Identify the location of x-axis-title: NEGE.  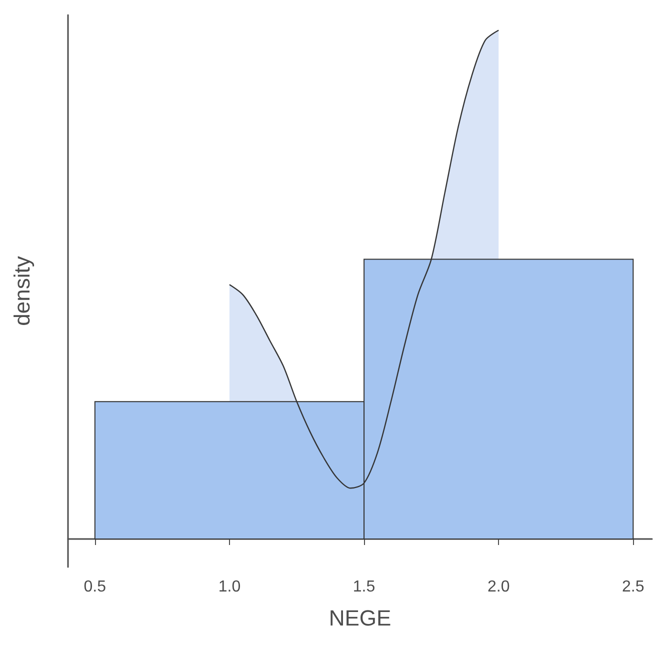
(360, 618).